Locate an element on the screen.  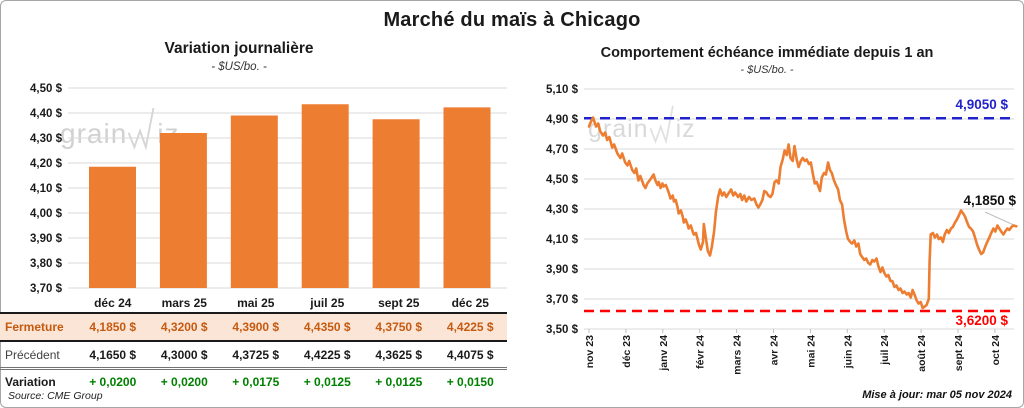
last-price-label: 4,1850 $ is located at coordinates (989, 200).